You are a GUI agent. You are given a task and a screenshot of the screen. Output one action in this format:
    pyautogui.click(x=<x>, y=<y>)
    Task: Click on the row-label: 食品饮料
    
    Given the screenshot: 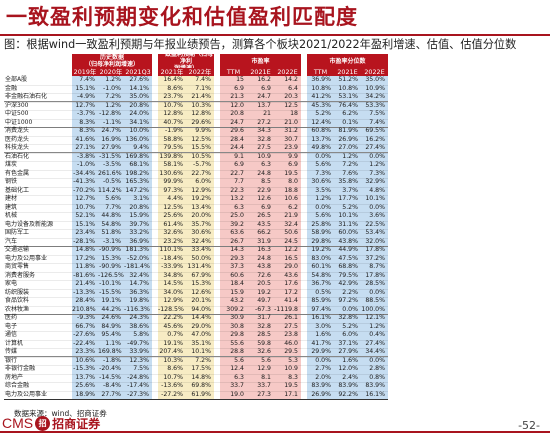 What is the action you would take?
    pyautogui.click(x=17, y=300)
    